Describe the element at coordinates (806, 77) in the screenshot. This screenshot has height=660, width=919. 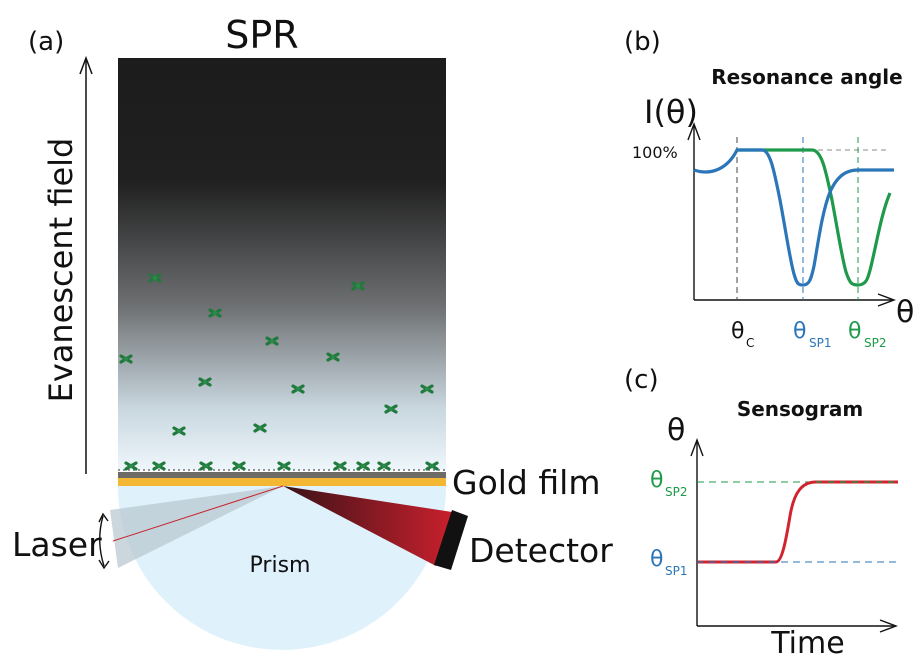
I see `resonance-angle-title: Resonance angle` at that location.